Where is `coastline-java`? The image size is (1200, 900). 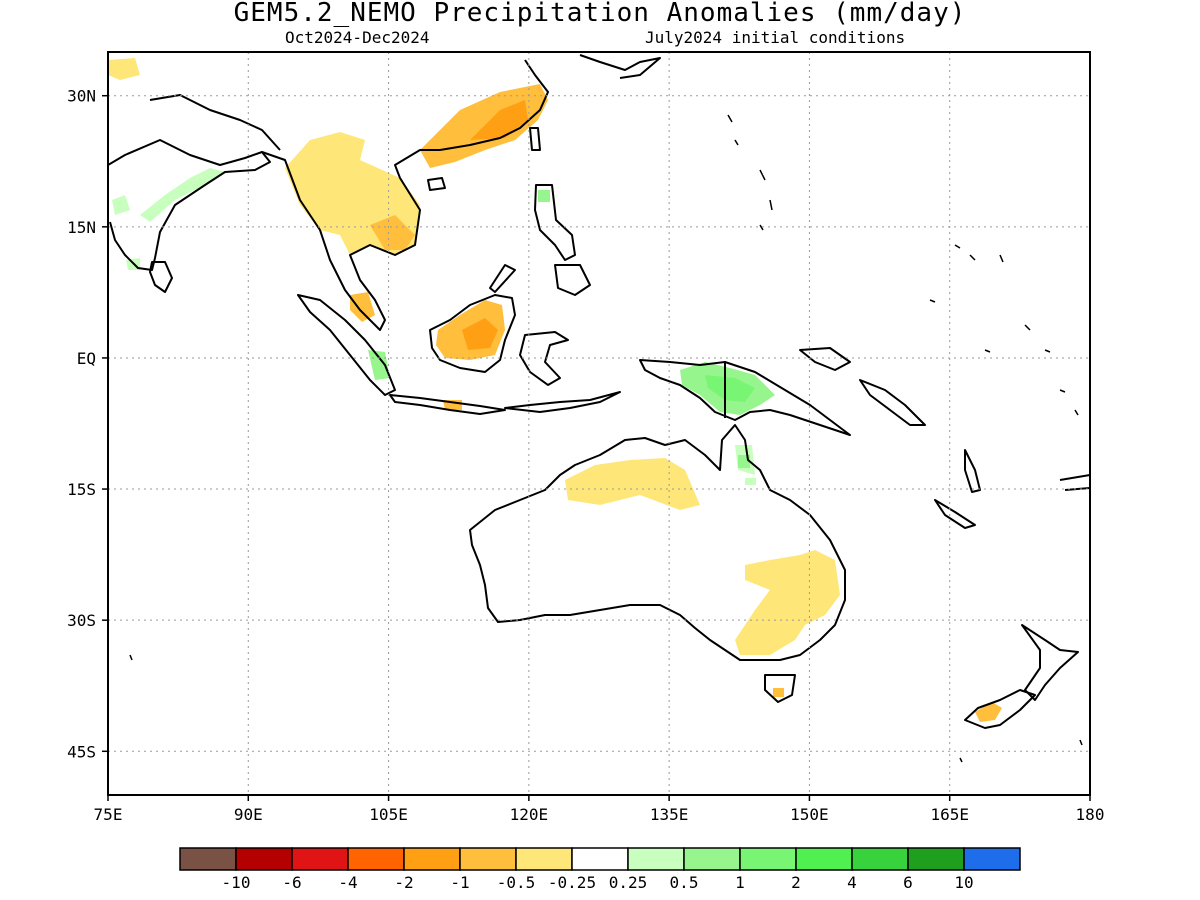
coastline-java is located at coordinates (447, 404).